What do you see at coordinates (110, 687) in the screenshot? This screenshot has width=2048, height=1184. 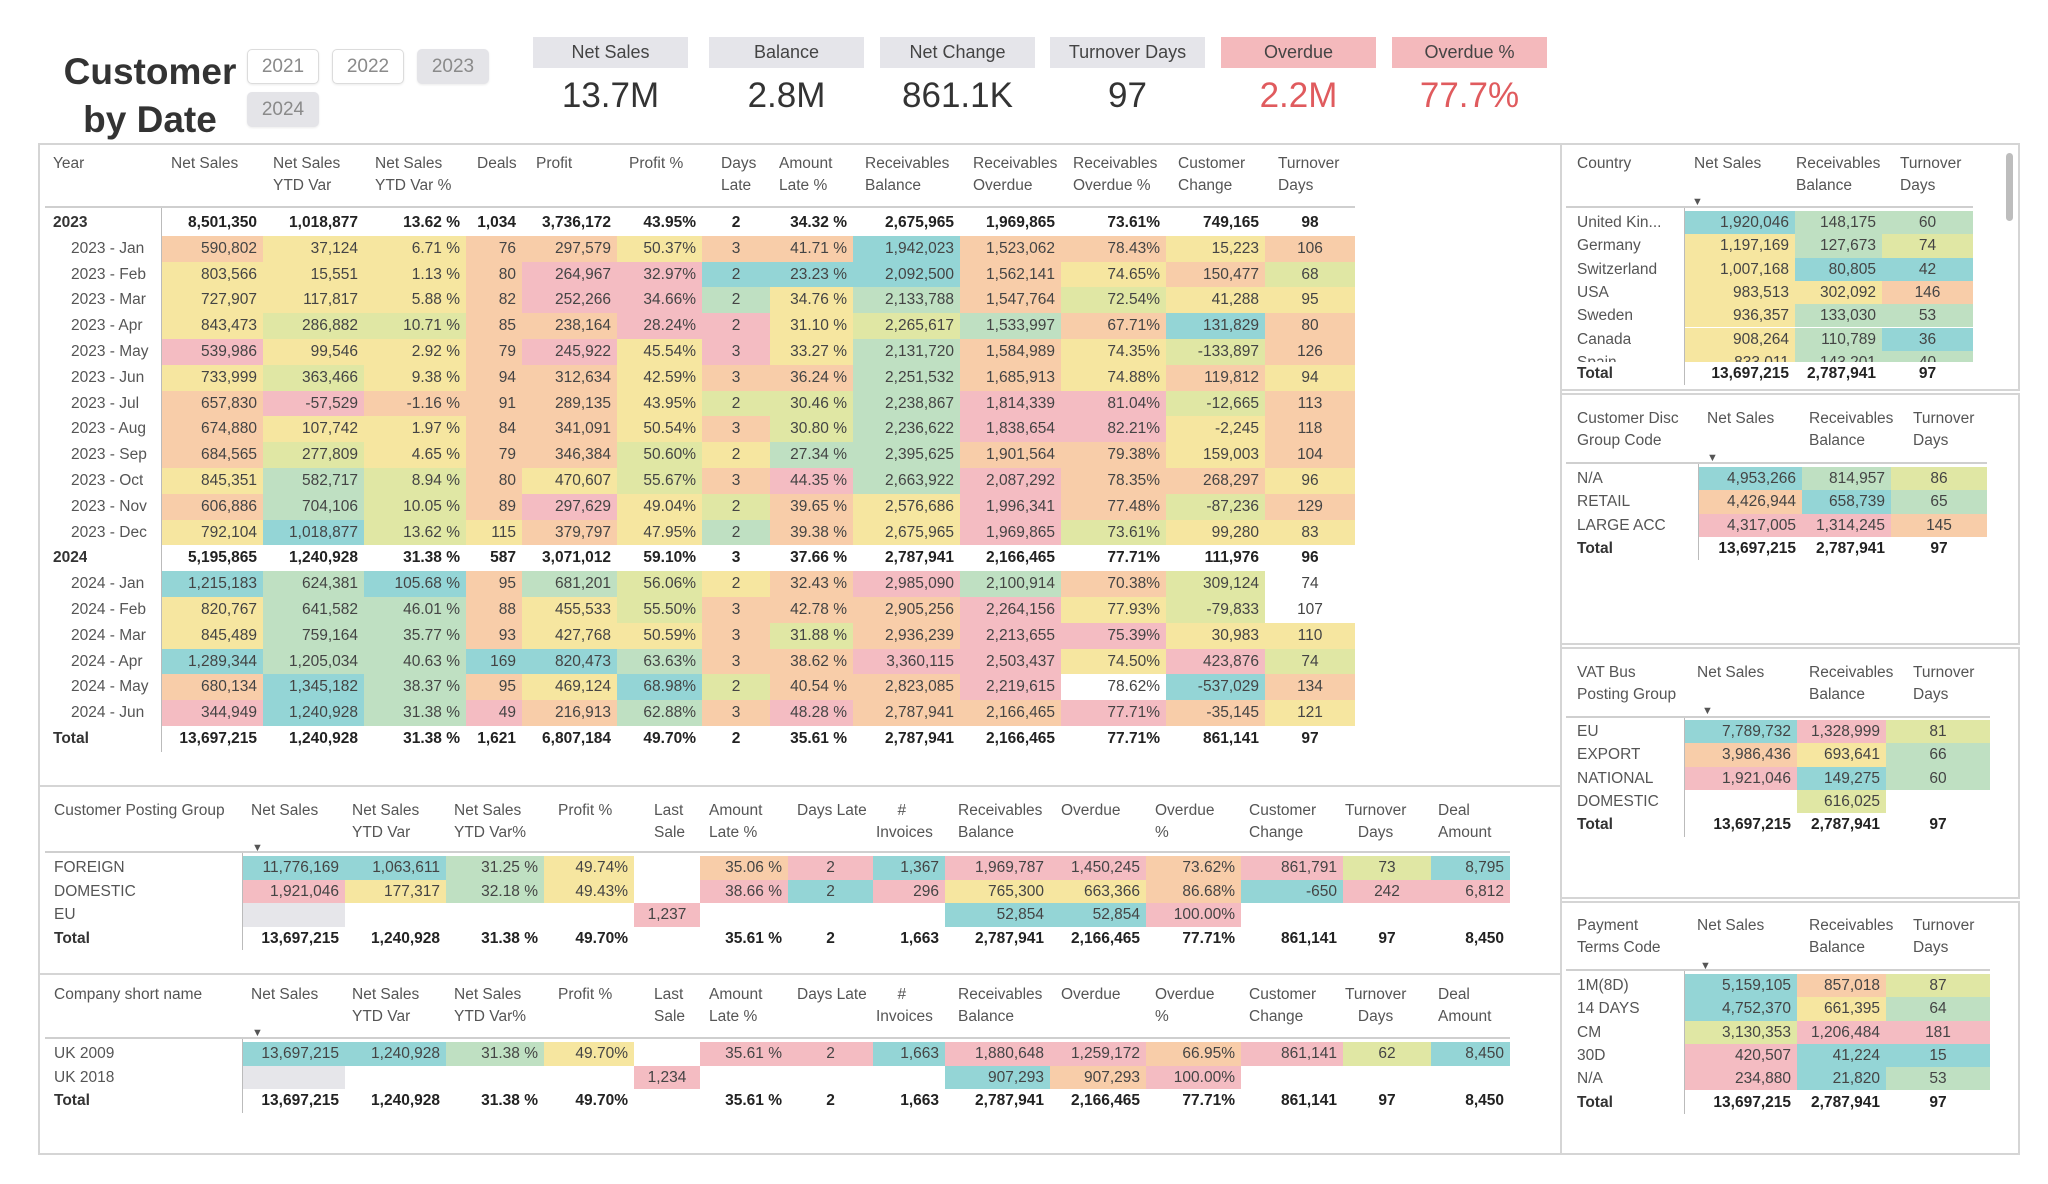 I see `row-label: 2024 - May` at bounding box center [110, 687].